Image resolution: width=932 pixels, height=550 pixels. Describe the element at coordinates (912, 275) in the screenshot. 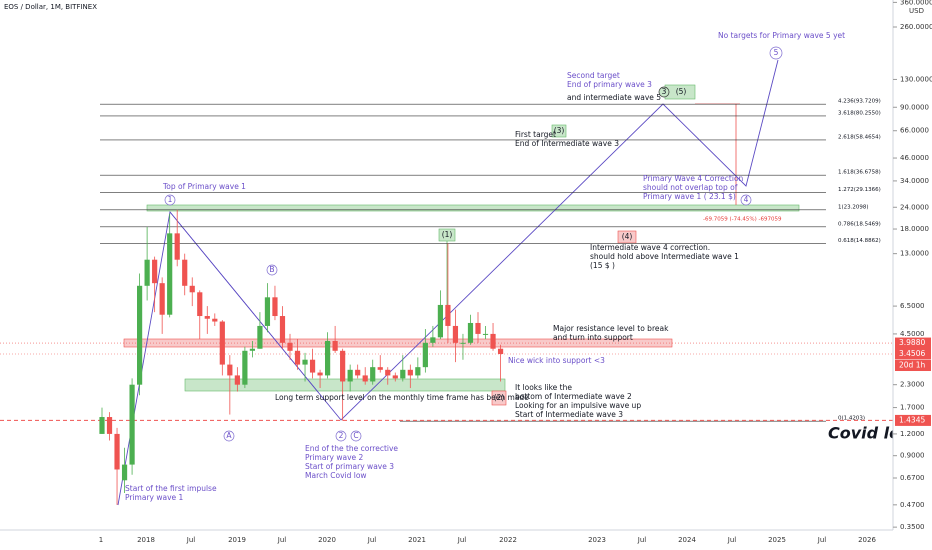

I see `price-axis` at that location.